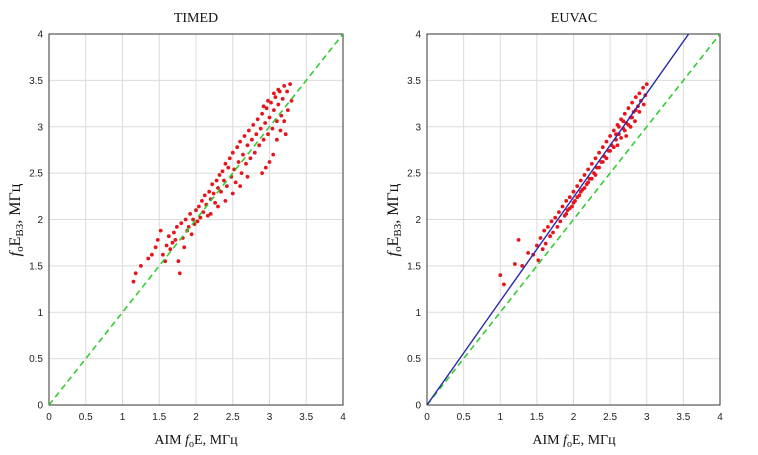 This screenshot has height=455, width=758. I want to click on y-tick-label: 1.5, so click(414, 266).